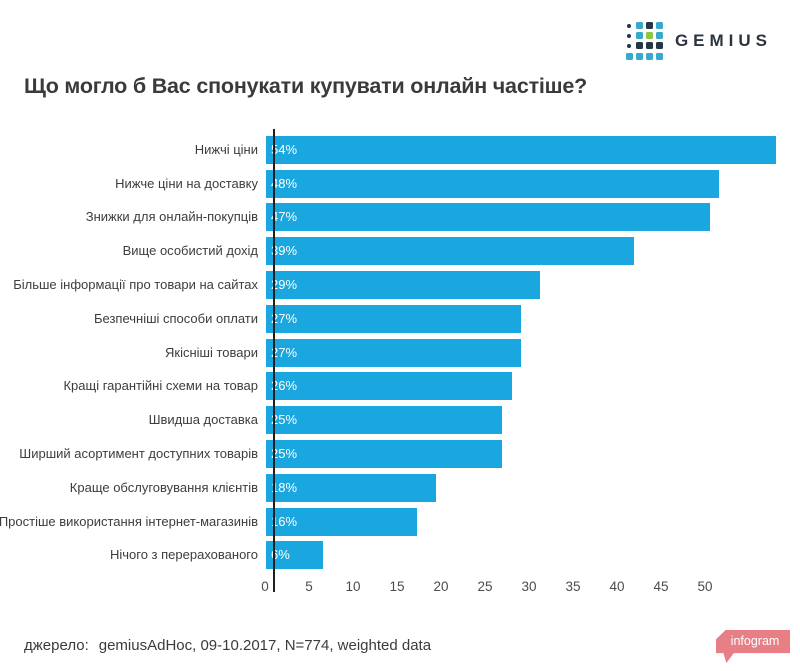  I want to click on gemius-wordmark: GEMIUS, so click(723, 40).